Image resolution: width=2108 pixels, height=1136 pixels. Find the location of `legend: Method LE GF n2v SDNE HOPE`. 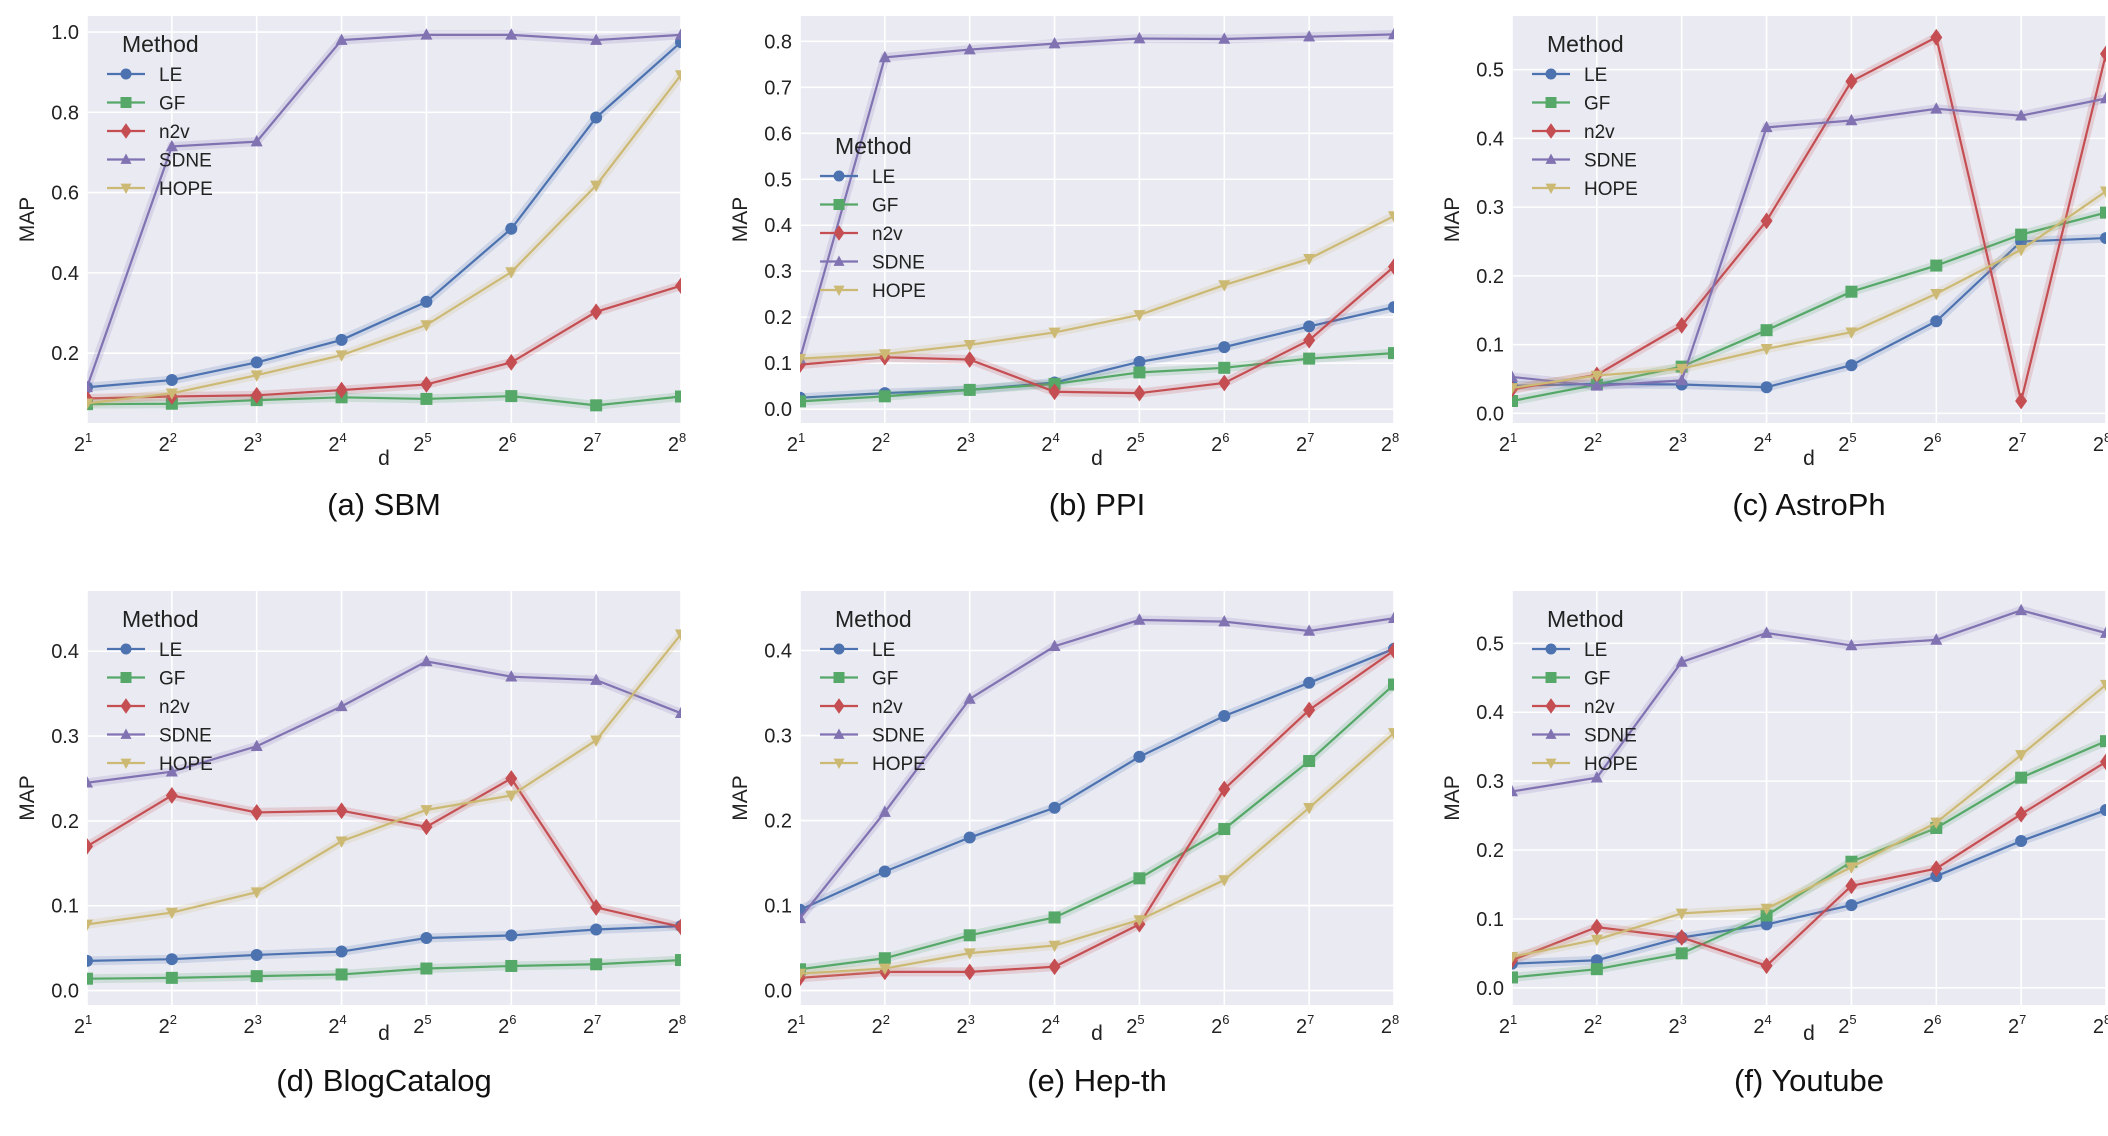

legend: Method LE GF n2v SDNE HOPE is located at coordinates (1585, 690).